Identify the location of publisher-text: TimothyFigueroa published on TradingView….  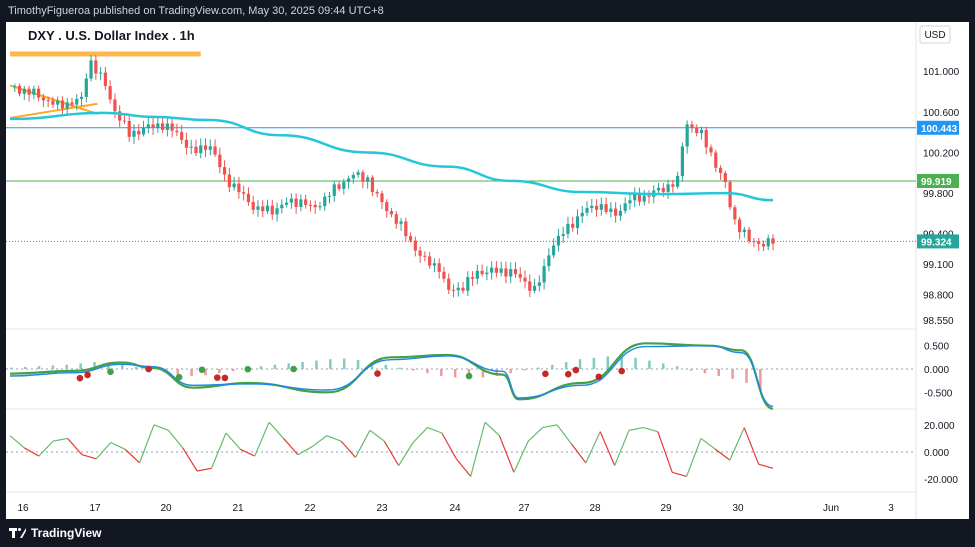
(196, 11).